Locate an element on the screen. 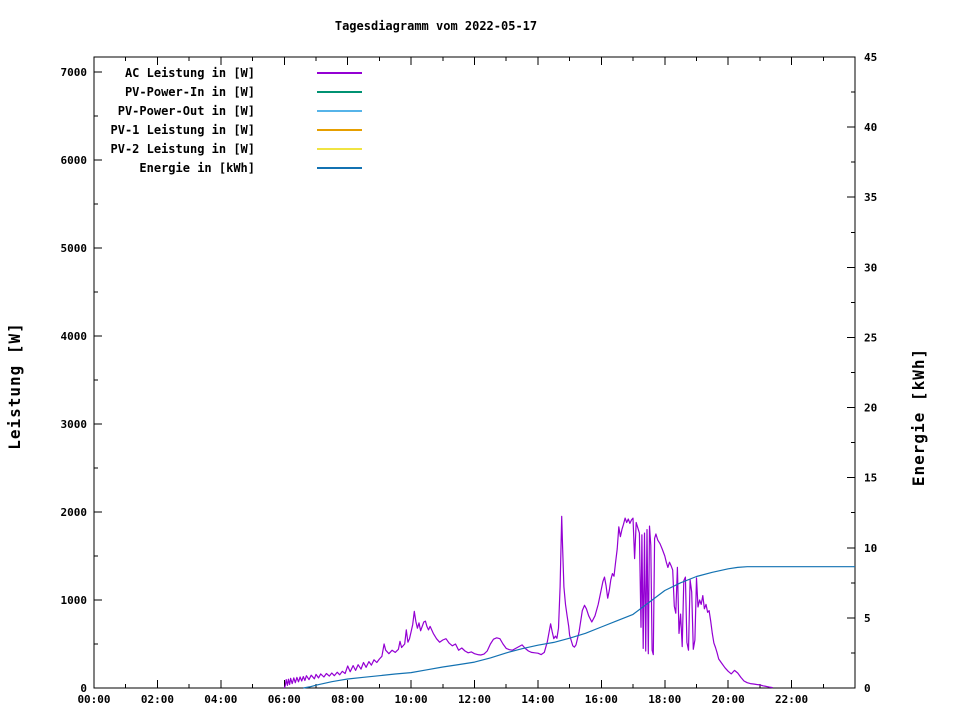 This screenshot has width=960, height=720. legend-label: PV-1 Leistung in [W] is located at coordinates (183, 129).